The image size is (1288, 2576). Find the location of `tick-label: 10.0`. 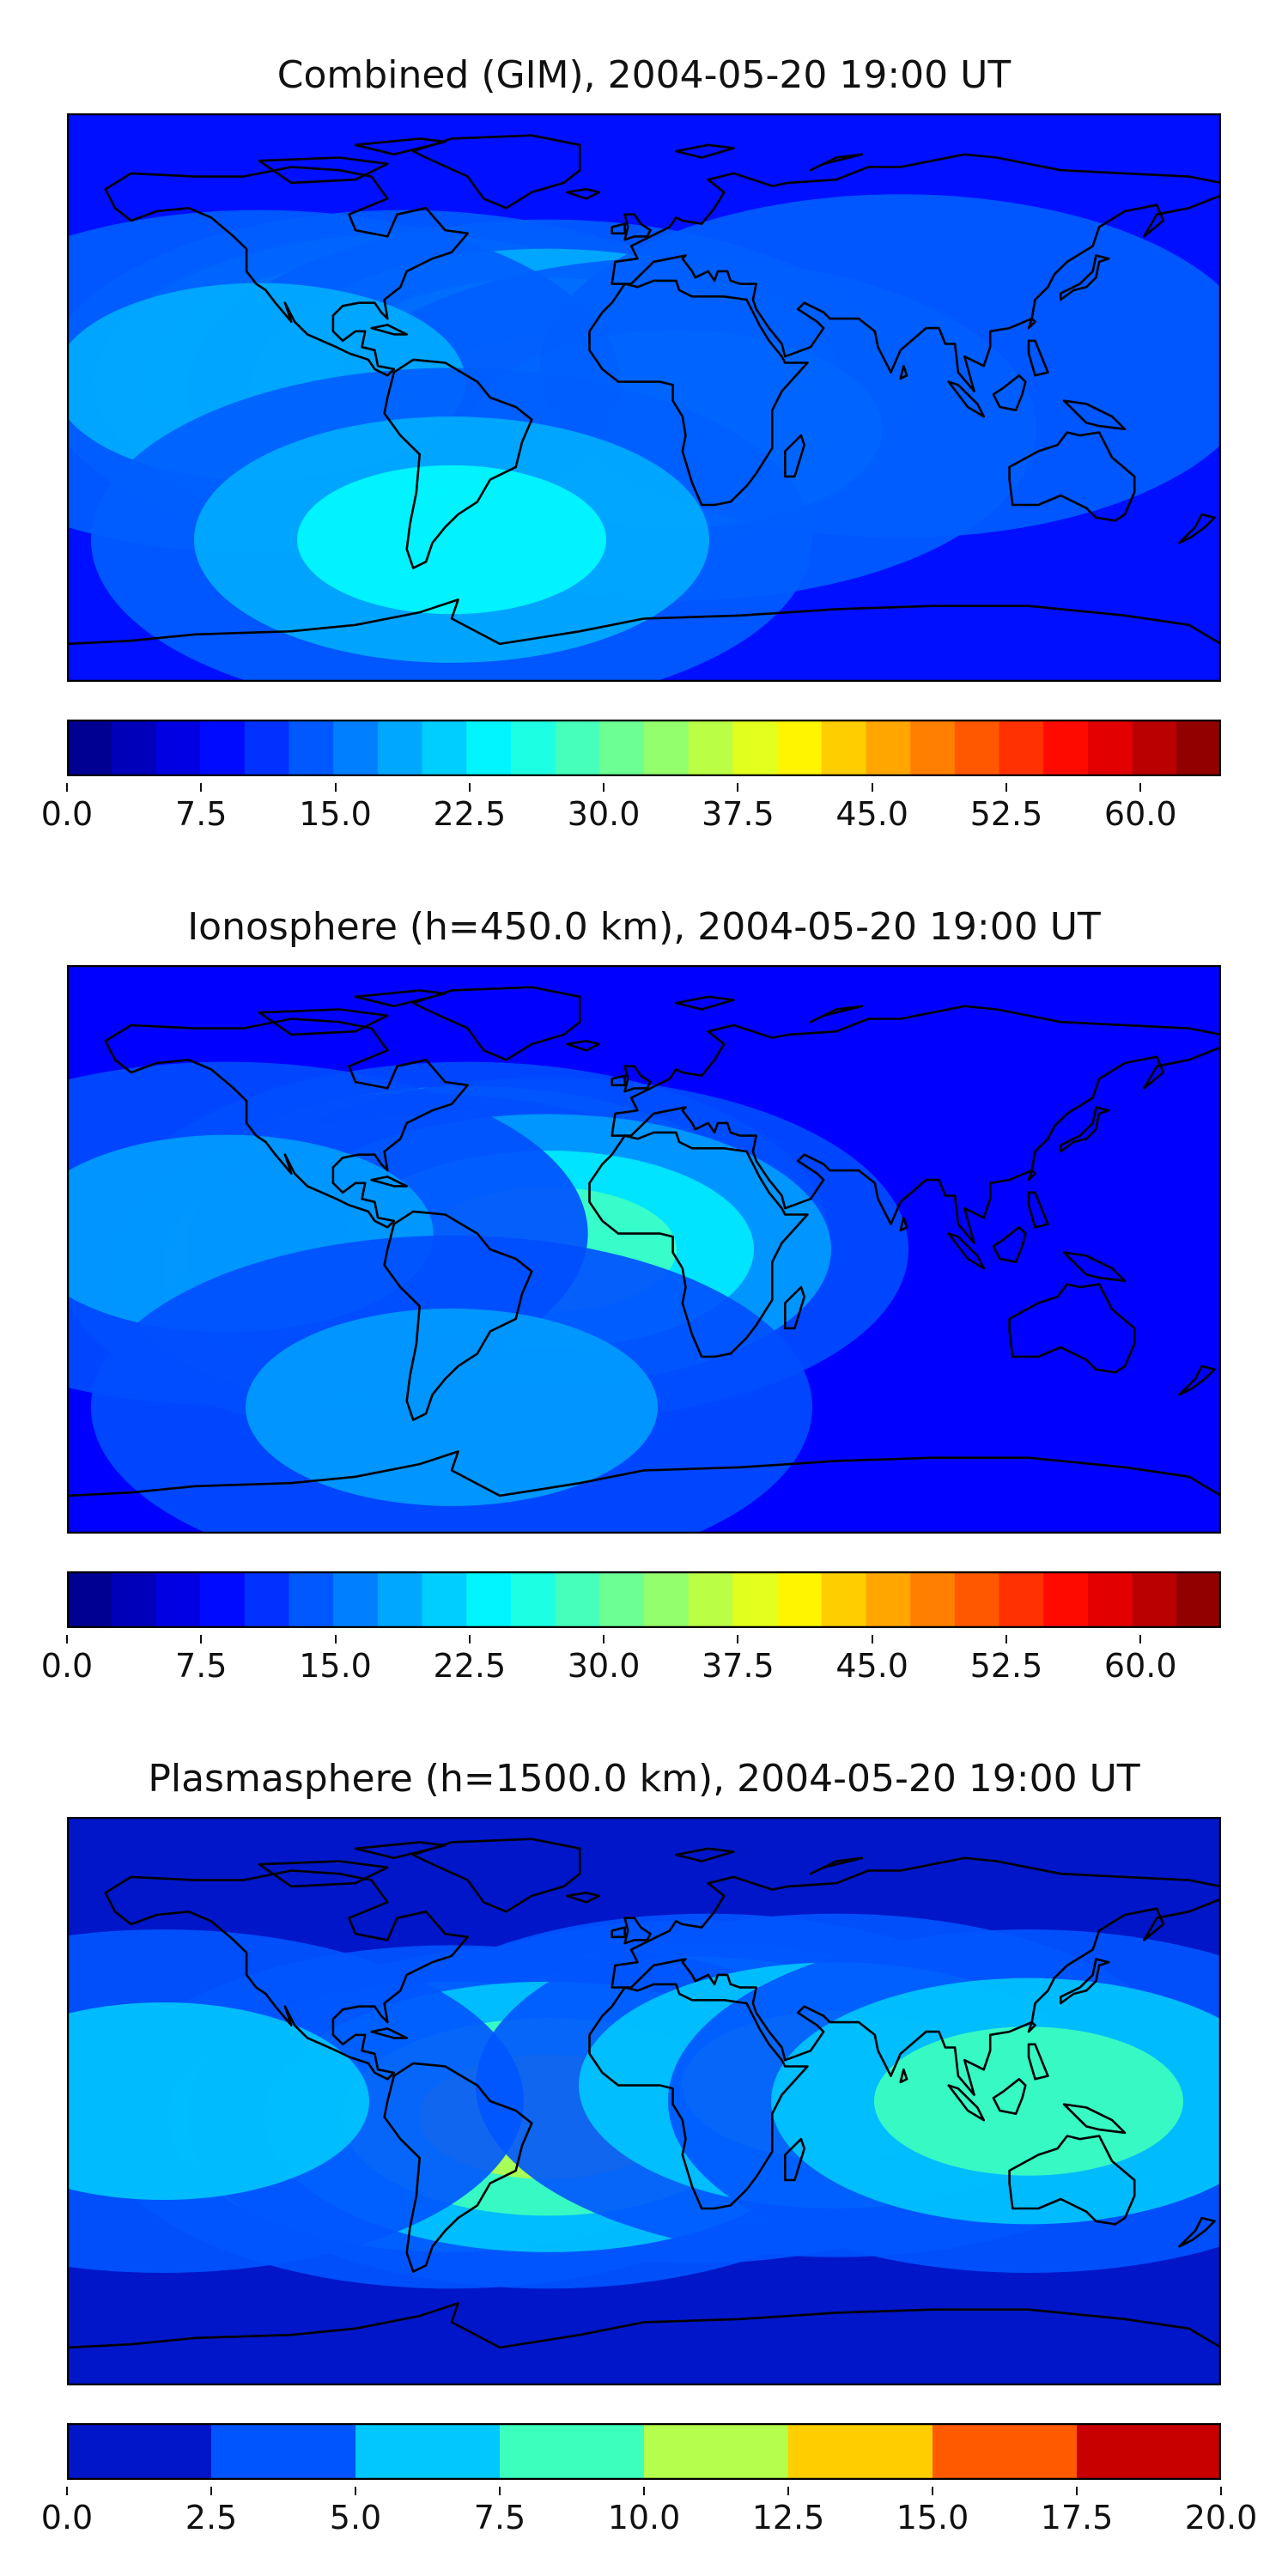

tick-label: 10.0 is located at coordinates (644, 2518).